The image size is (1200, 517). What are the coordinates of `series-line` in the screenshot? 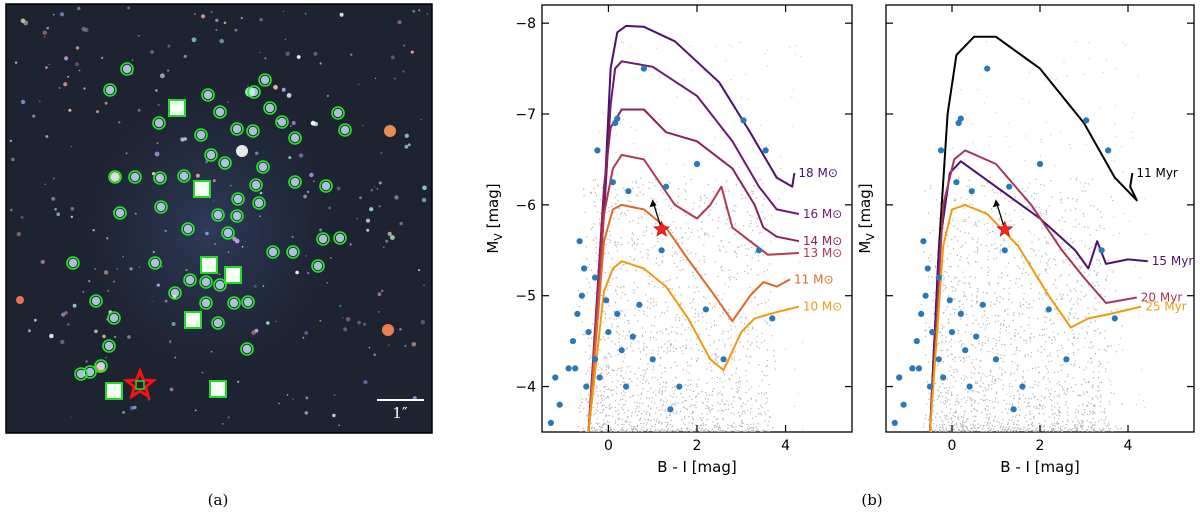 It's located at (1035, 317).